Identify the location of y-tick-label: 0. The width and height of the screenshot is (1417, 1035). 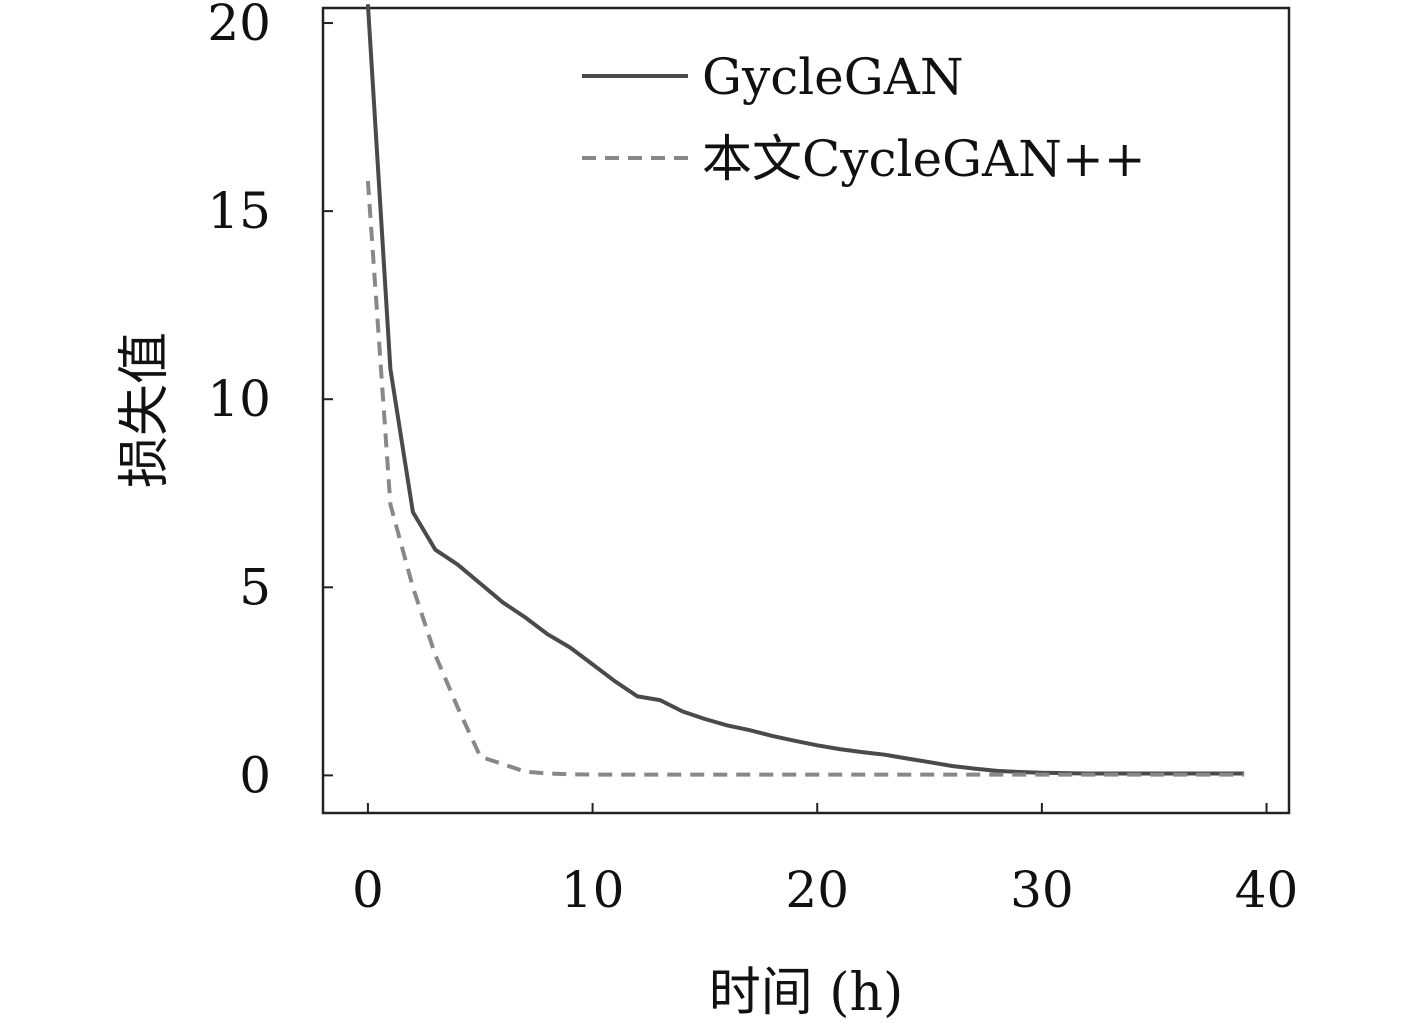
(255, 775).